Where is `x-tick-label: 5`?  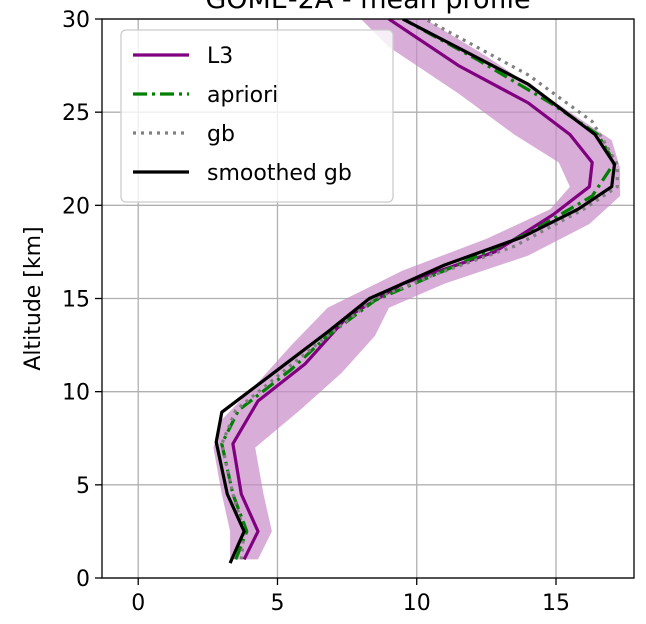
x-tick-label: 5 is located at coordinates (277, 603).